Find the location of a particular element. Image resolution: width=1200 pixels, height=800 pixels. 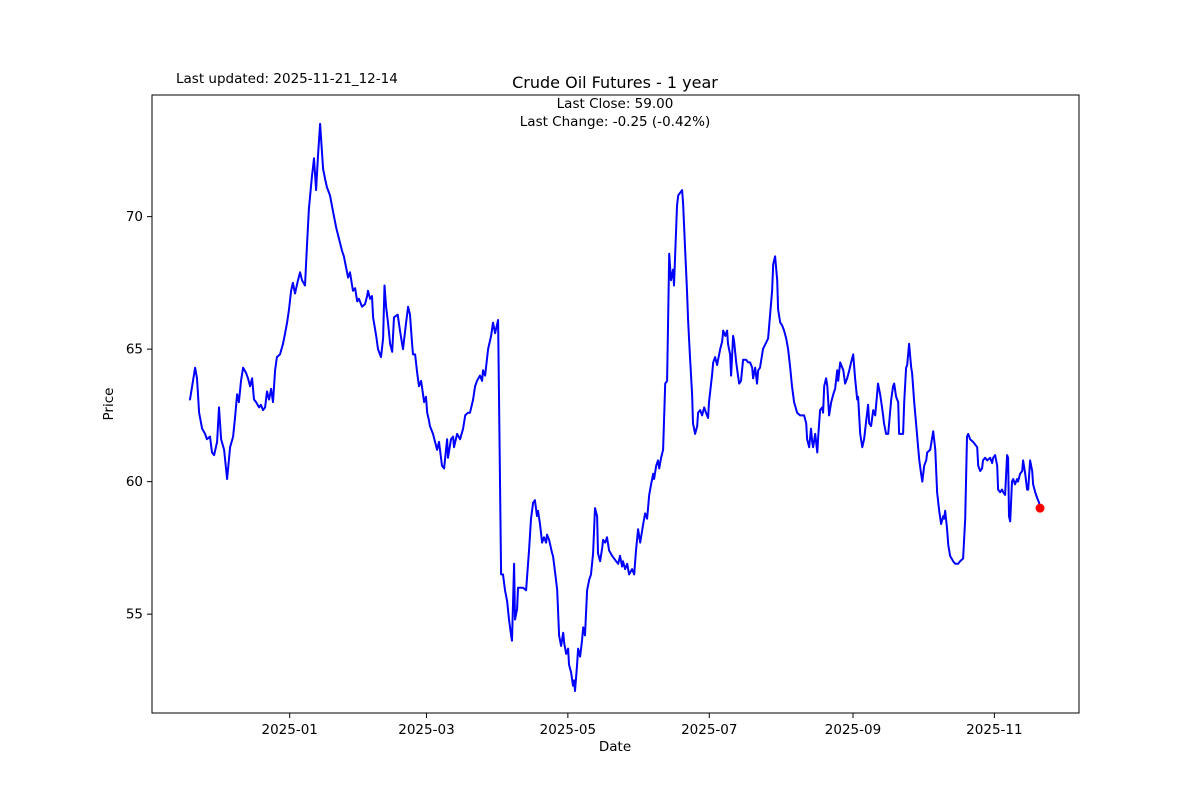

x-tick-label: 2025-07 is located at coordinates (709, 730).